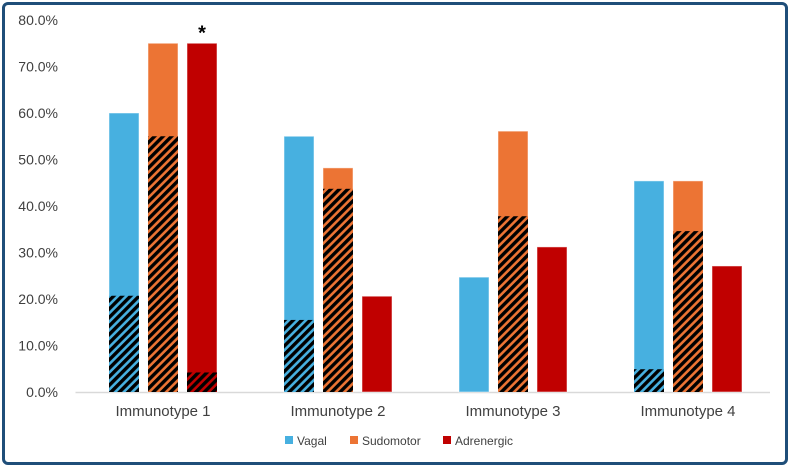 The image size is (790, 467). I want to click on bar-hatched-adrenergic, so click(202, 382).